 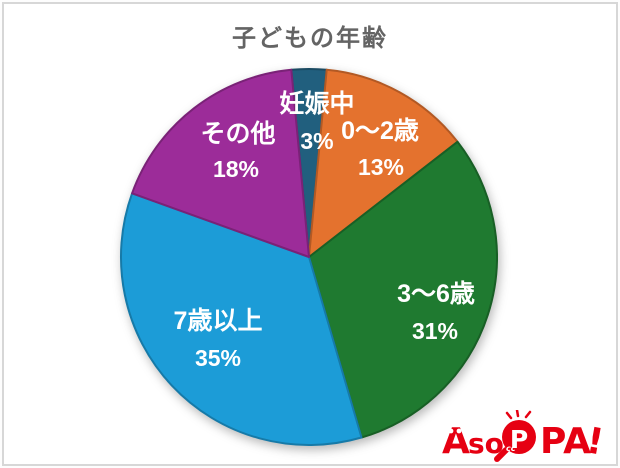 What do you see at coordinates (519, 439) in the screenshot?
I see `logo-letter-p-magnifier: P` at bounding box center [519, 439].